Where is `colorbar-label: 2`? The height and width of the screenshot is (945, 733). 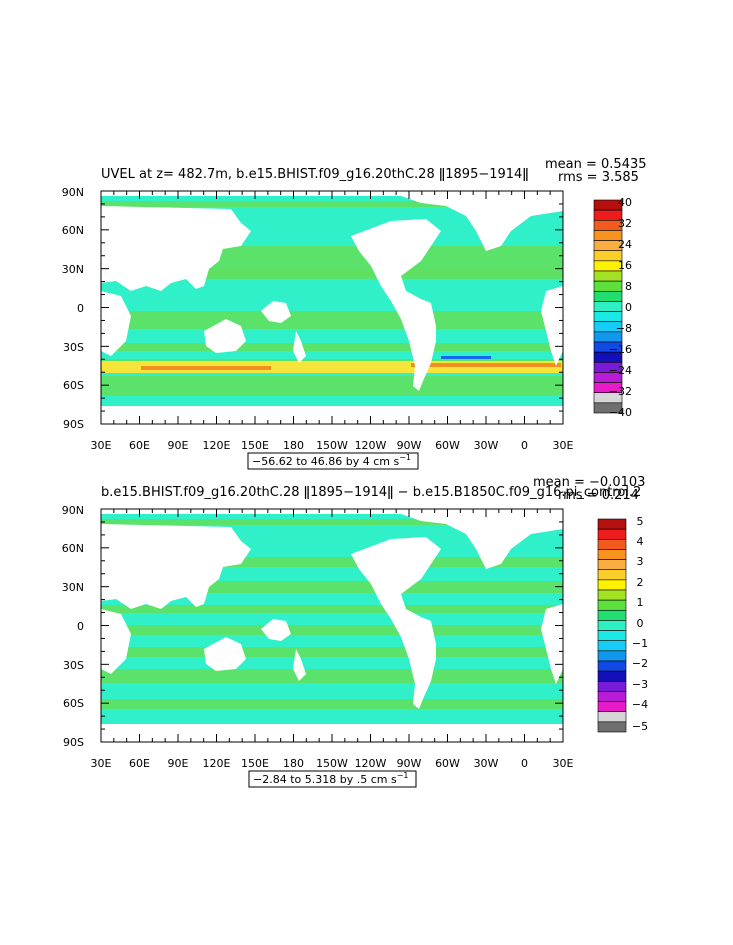
colorbar-label: 2 is located at coordinates (640, 582).